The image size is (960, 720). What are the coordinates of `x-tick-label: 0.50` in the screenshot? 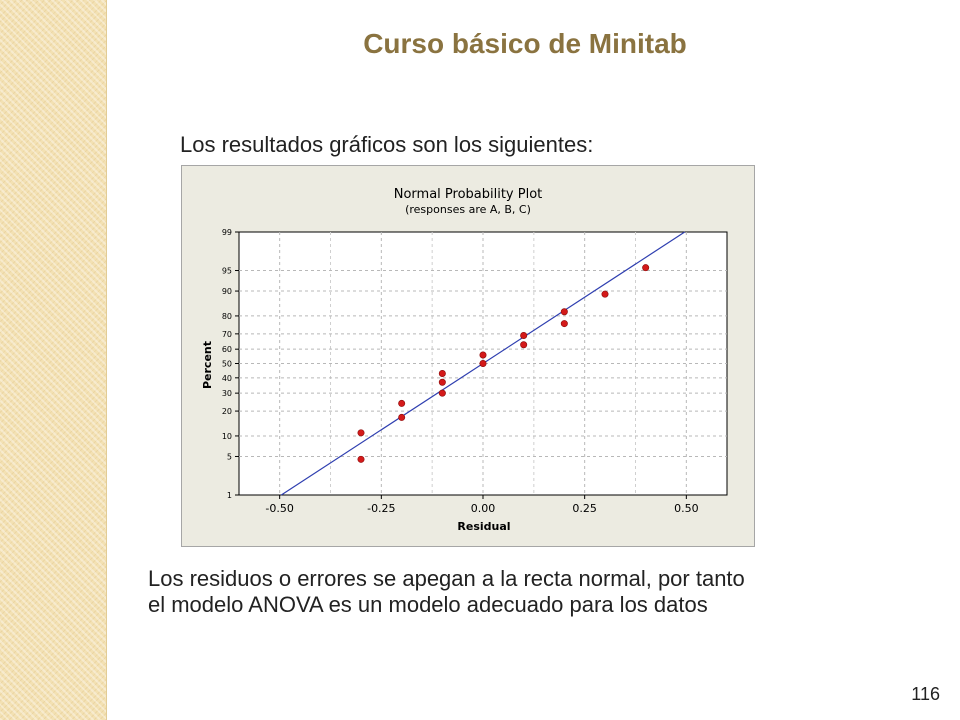 It's located at (686, 508).